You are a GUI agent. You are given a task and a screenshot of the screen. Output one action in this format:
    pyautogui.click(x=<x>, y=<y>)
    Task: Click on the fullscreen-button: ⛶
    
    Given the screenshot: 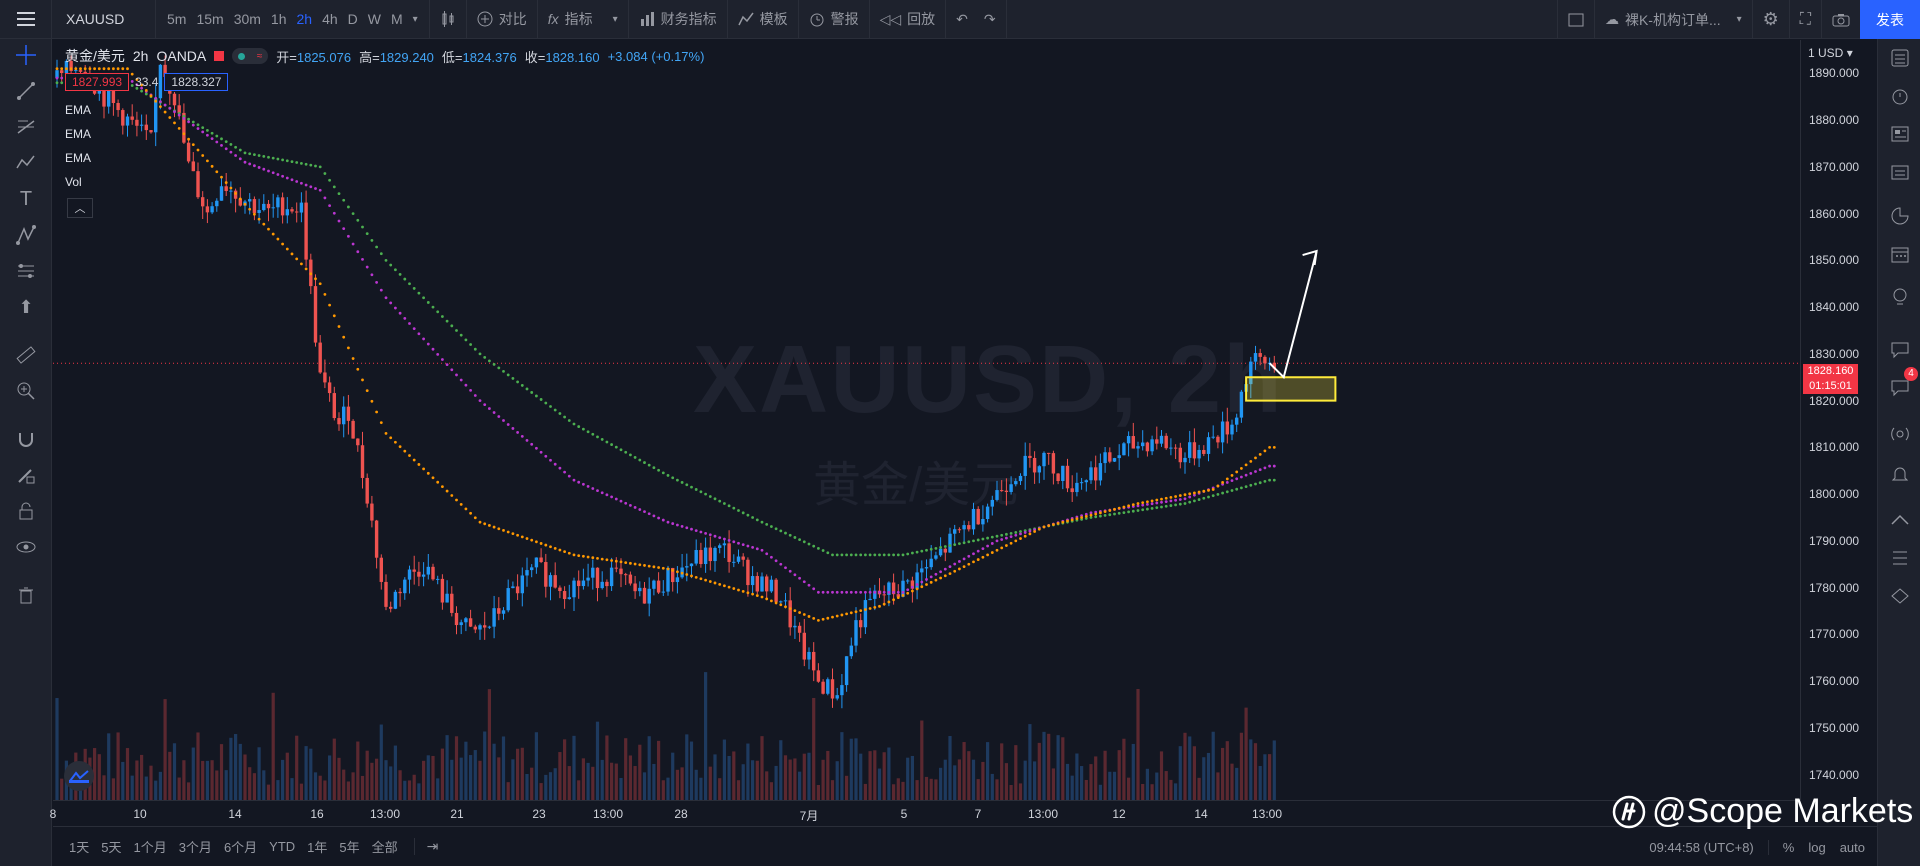 What is the action you would take?
    pyautogui.click(x=1804, y=19)
    